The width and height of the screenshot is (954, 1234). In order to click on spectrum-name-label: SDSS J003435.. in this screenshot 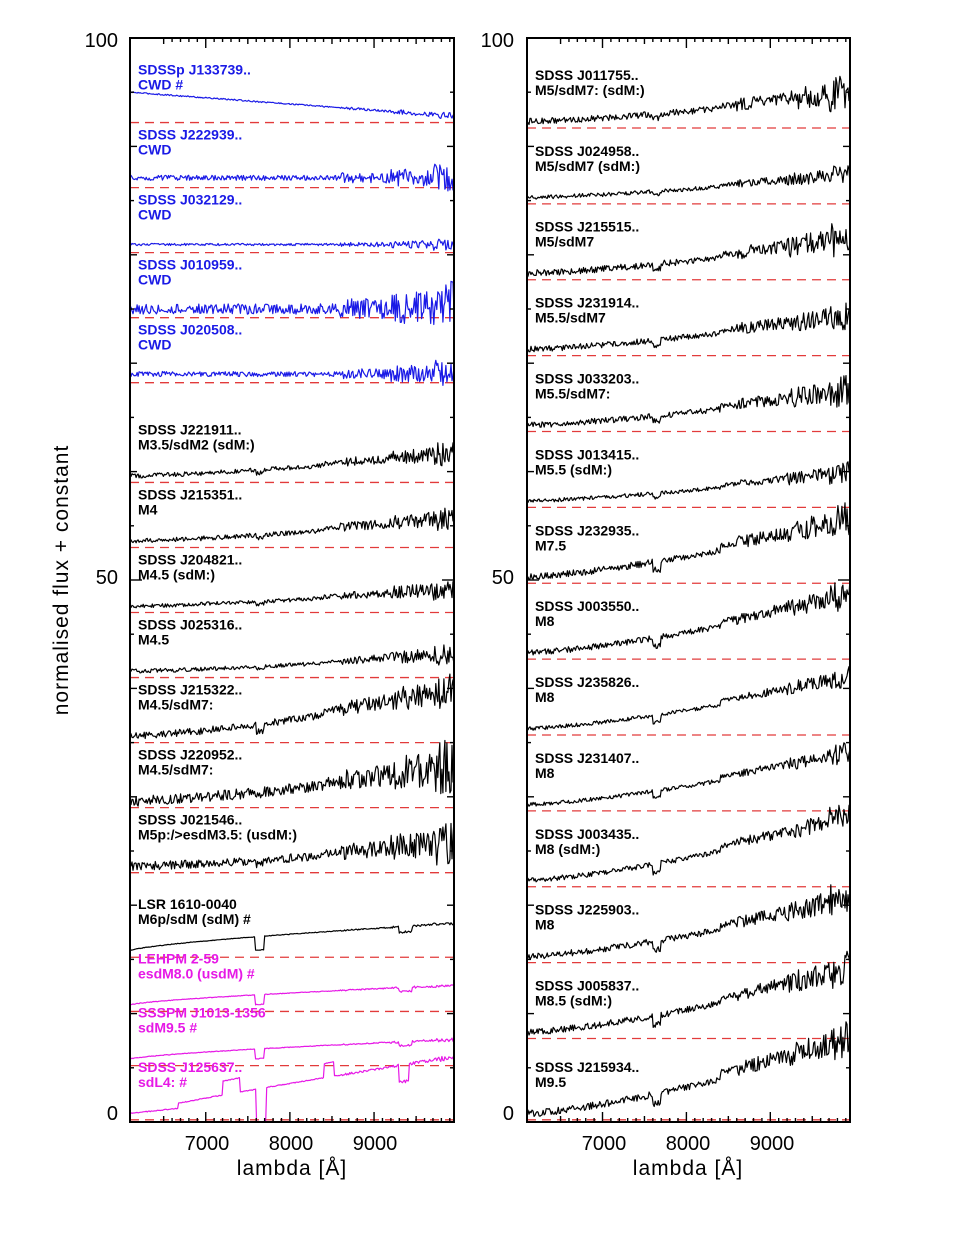, I will do `click(587, 834)`.